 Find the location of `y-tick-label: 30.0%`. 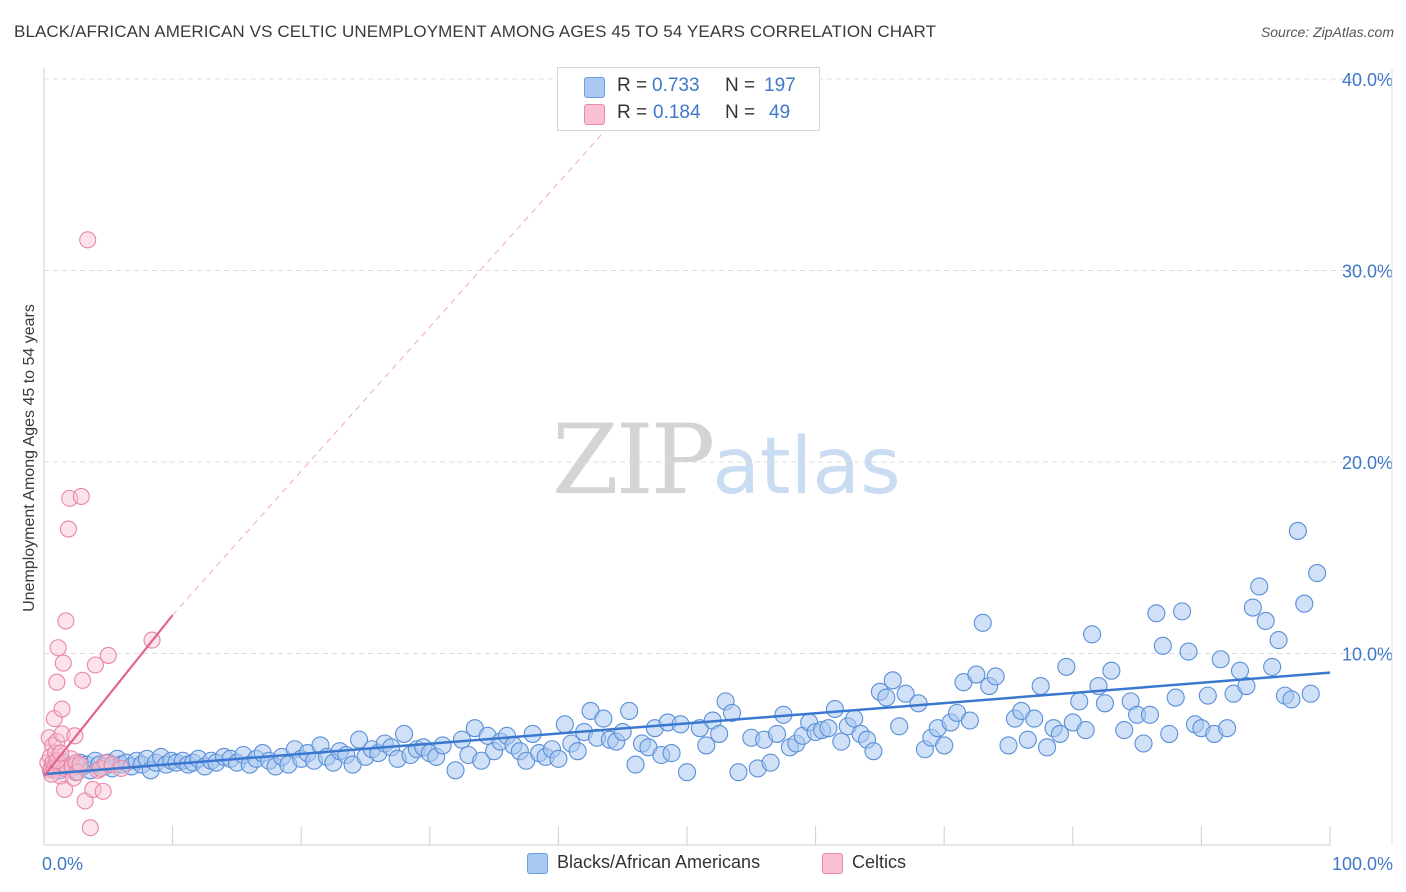

y-tick-label: 30.0% is located at coordinates (1367, 272).